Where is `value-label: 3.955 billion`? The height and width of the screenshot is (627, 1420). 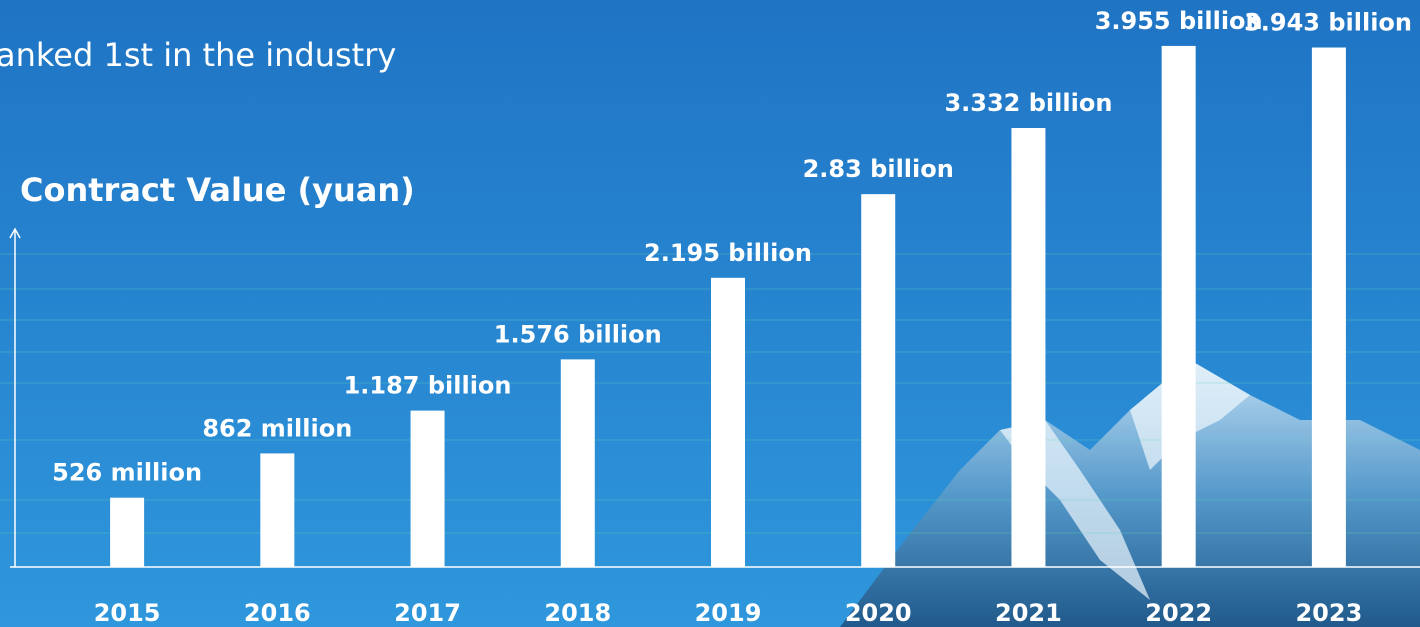 value-label: 3.955 billion is located at coordinates (1179, 21).